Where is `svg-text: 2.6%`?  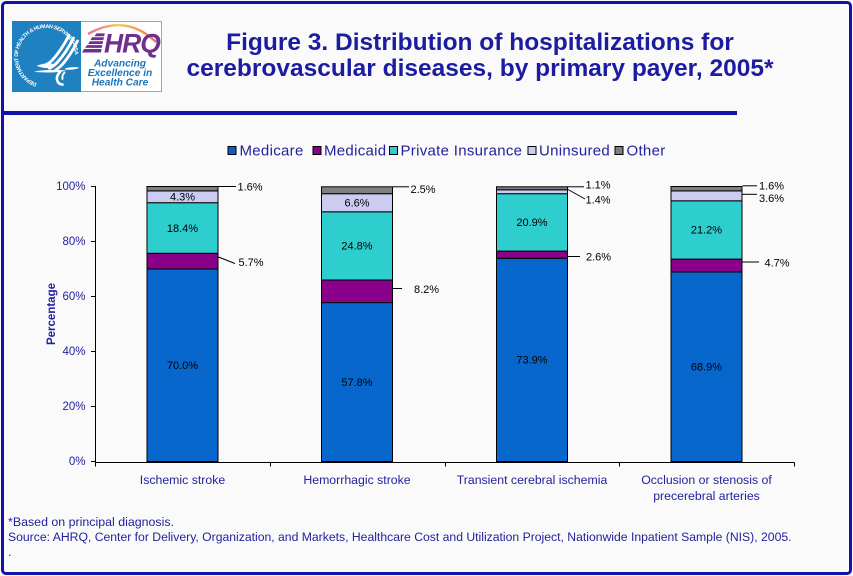 svg-text: 2.6% is located at coordinates (598, 258).